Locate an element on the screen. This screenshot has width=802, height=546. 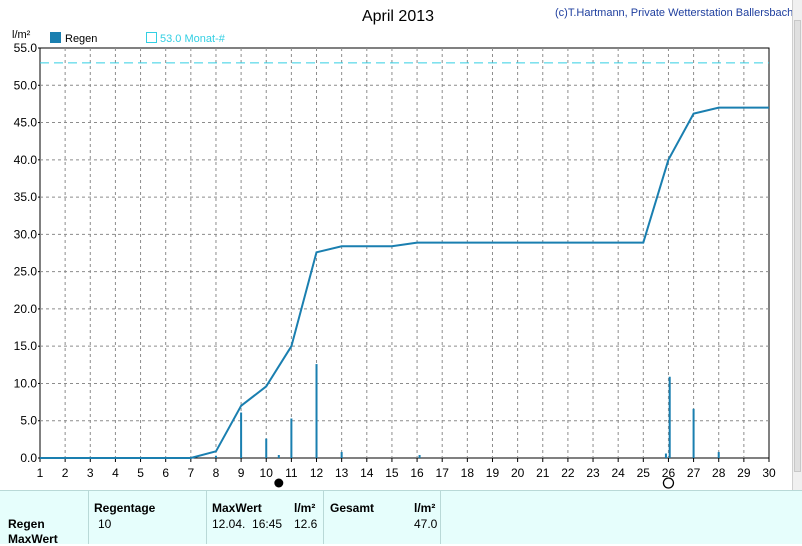
y-tick-label: 55.0 is located at coordinates (26, 48).